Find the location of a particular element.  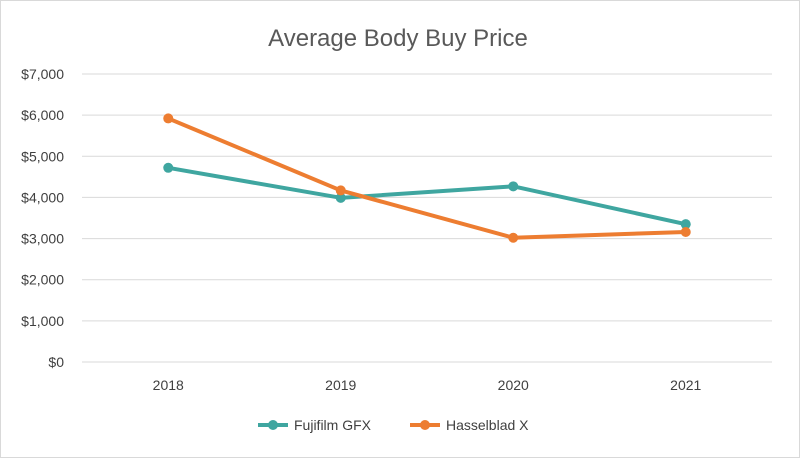

legend-item: Hasselblad X is located at coordinates (469, 425).